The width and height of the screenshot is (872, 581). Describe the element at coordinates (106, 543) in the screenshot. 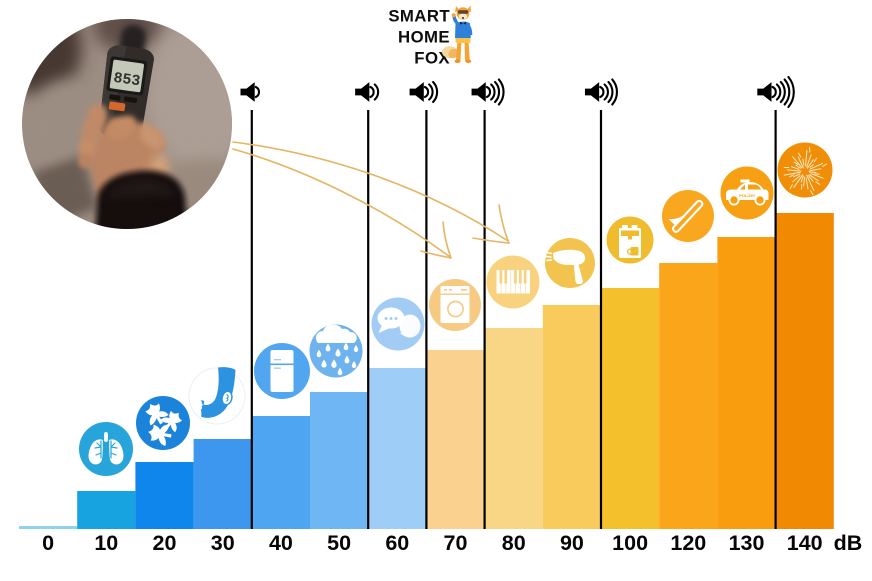

I see `svg-text: 10` at that location.